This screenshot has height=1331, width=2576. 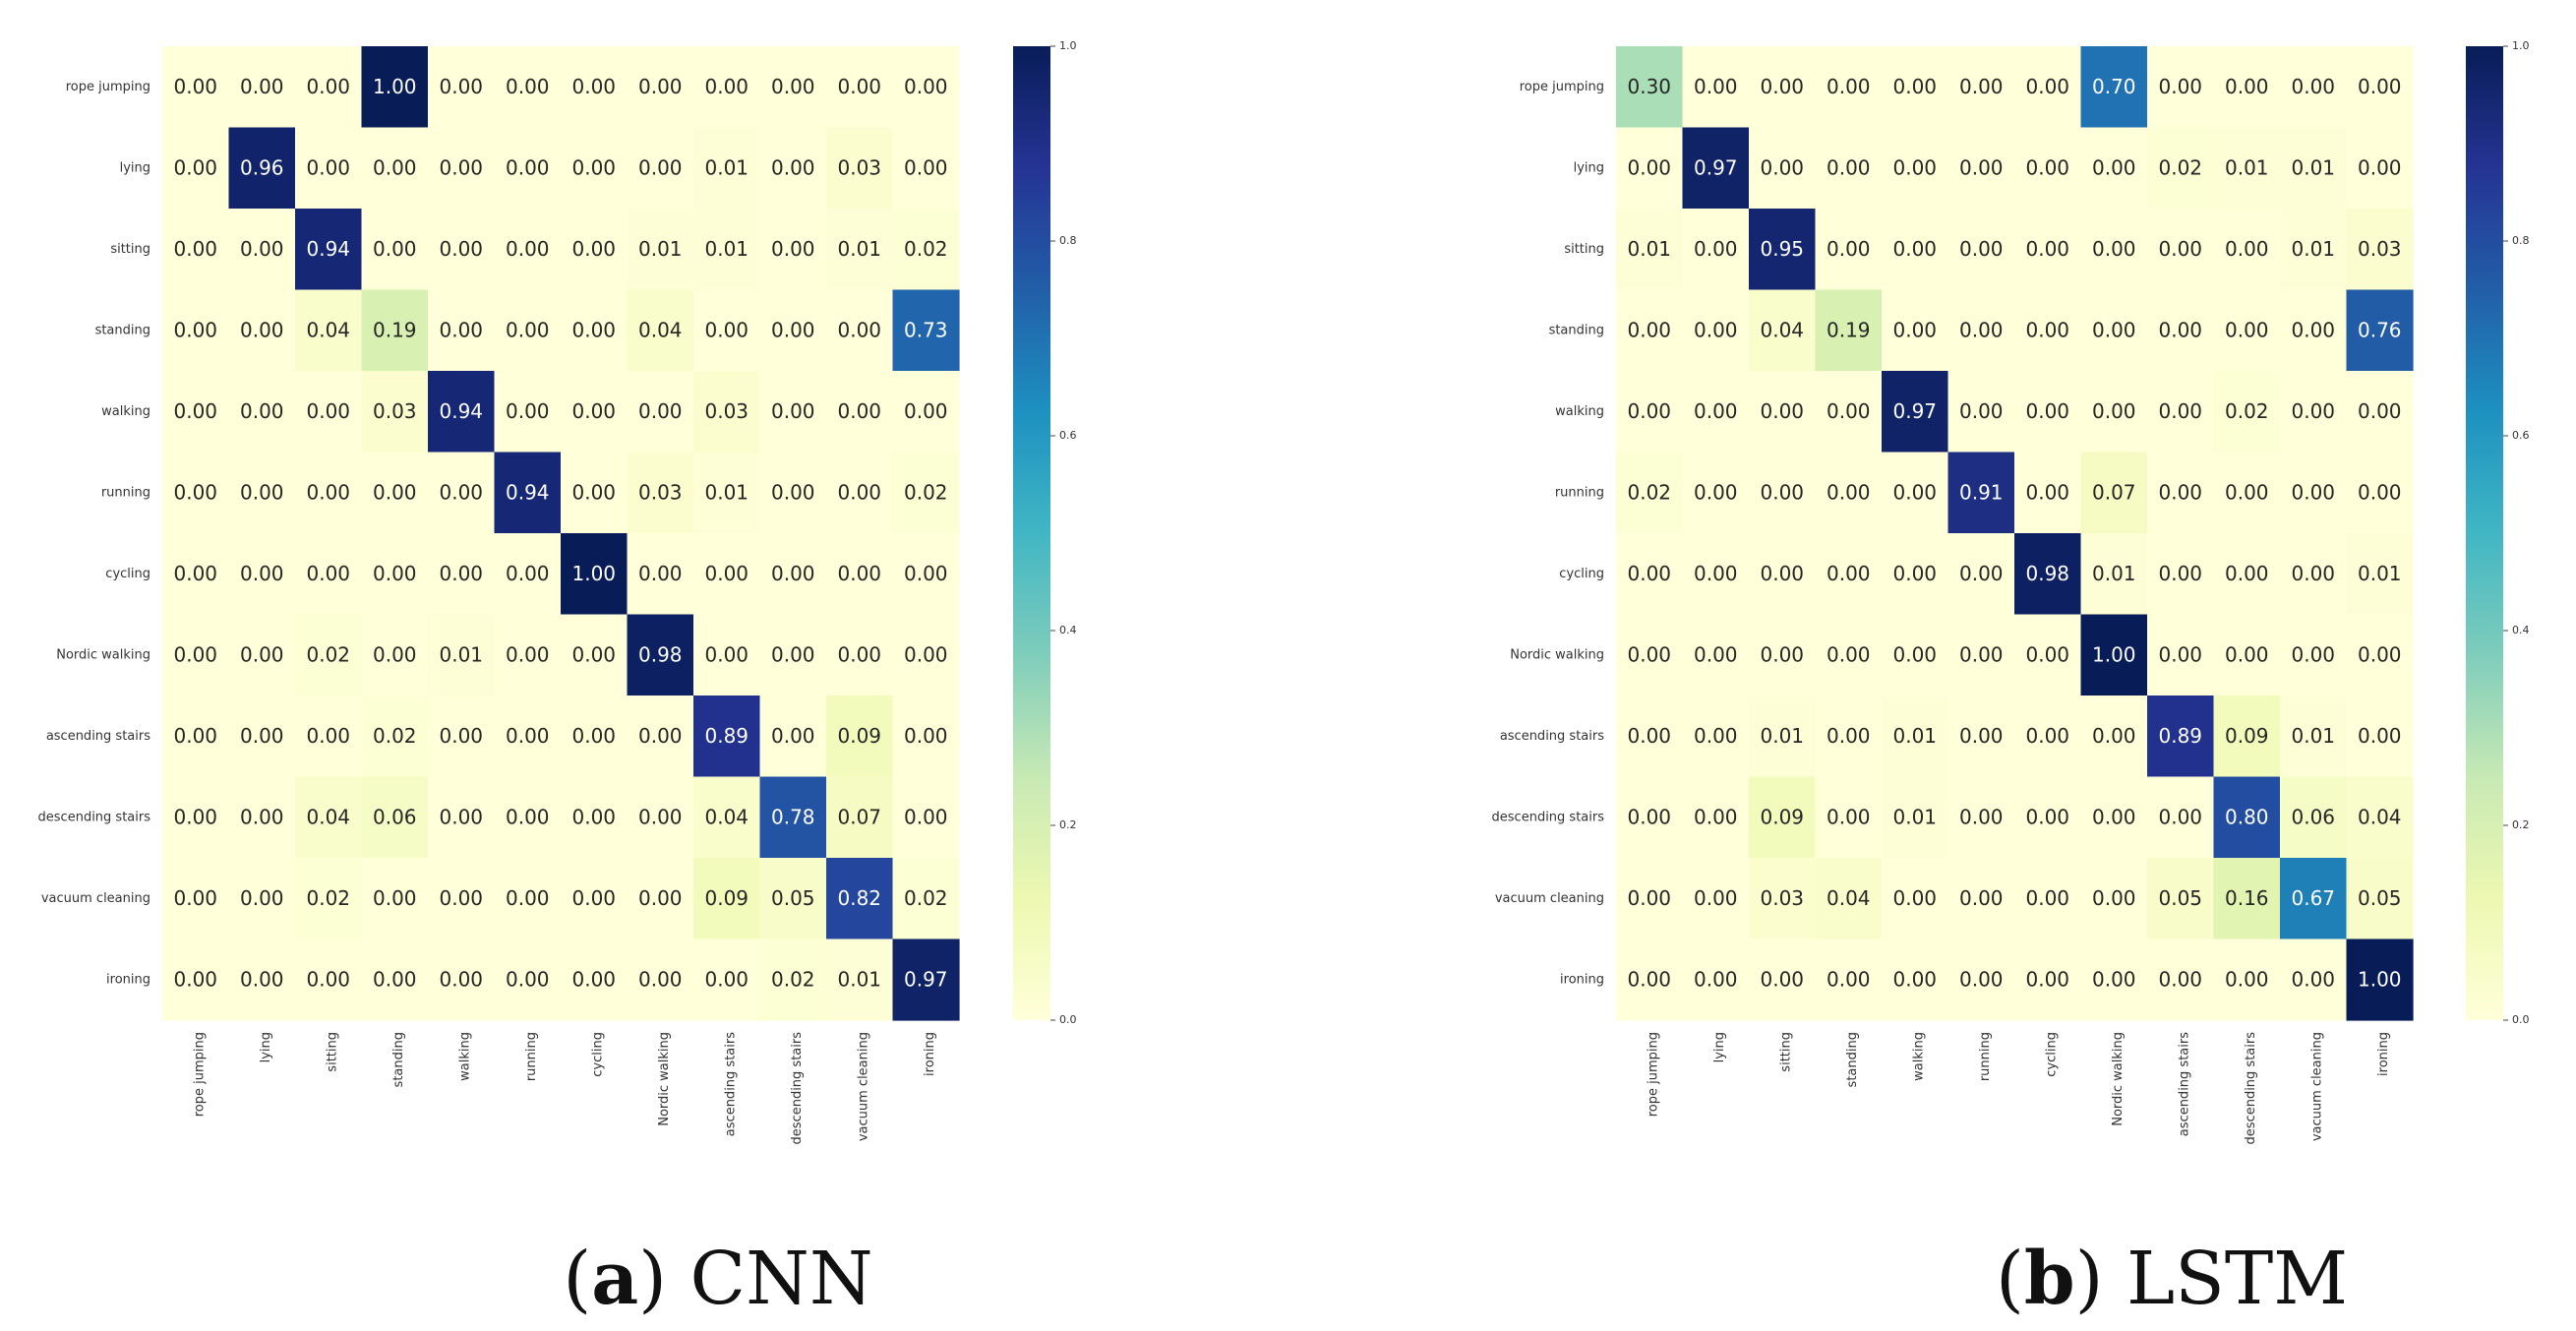 What do you see at coordinates (1584, 249) in the screenshot?
I see `row-label: sitting` at bounding box center [1584, 249].